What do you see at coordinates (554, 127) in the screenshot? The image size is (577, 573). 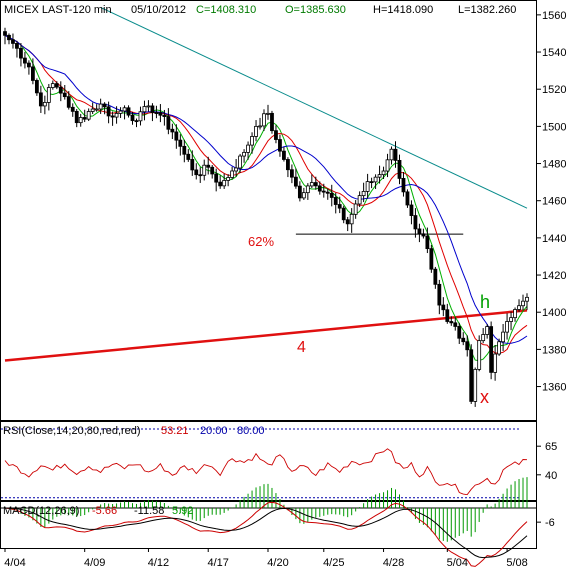 I see `price-tick-label: 1500` at bounding box center [554, 127].